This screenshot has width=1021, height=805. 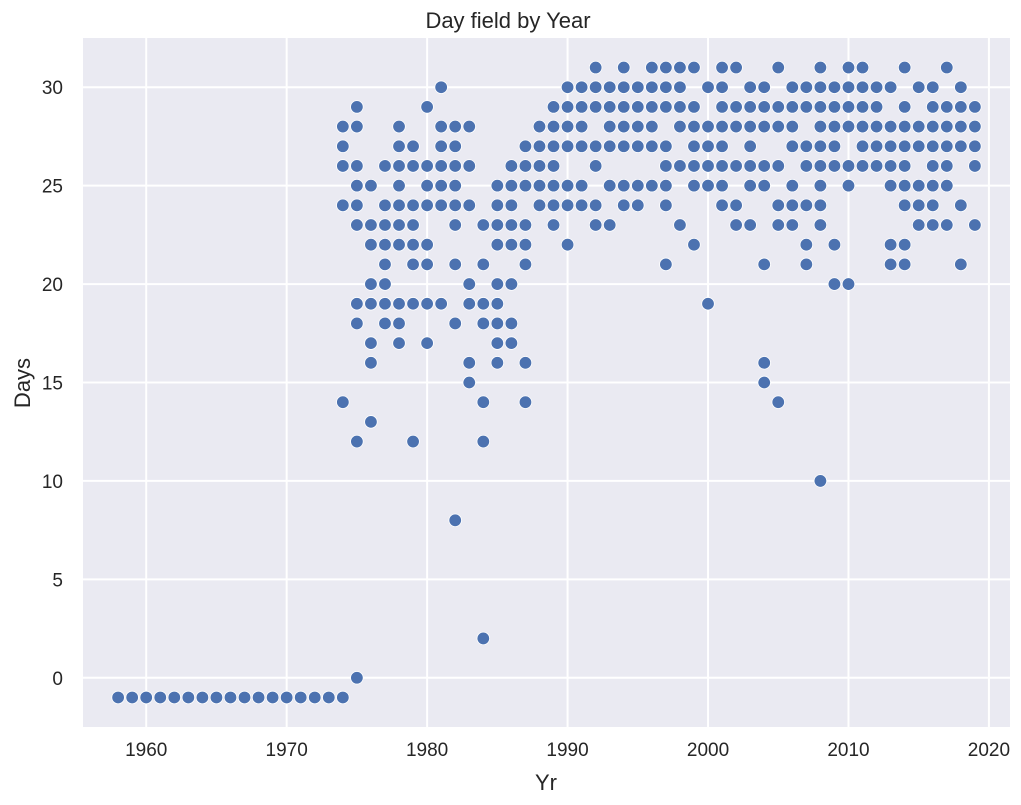 What do you see at coordinates (52, 384) in the screenshot?
I see `y-axis-ticks: 0 5 10 15 20 25 30` at bounding box center [52, 384].